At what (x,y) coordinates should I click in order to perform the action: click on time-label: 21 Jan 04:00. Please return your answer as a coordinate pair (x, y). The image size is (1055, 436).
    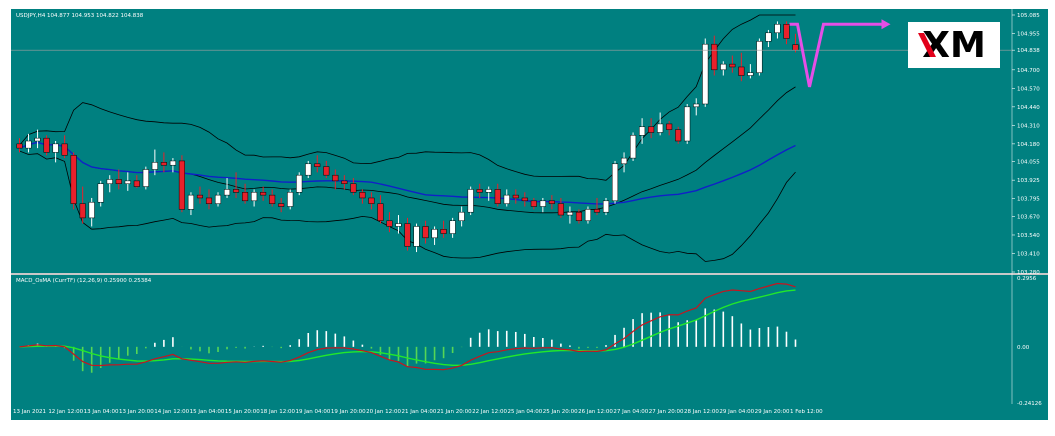
    Looking at the image, I should click on (419, 412).